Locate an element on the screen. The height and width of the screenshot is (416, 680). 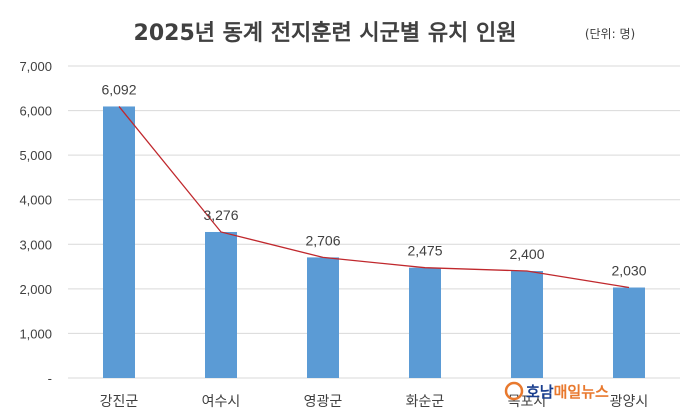
y-axis-ticks: - 1,000 2,000 3,000 4,000 5,000 6,000 7,000 is located at coordinates (35, 222).